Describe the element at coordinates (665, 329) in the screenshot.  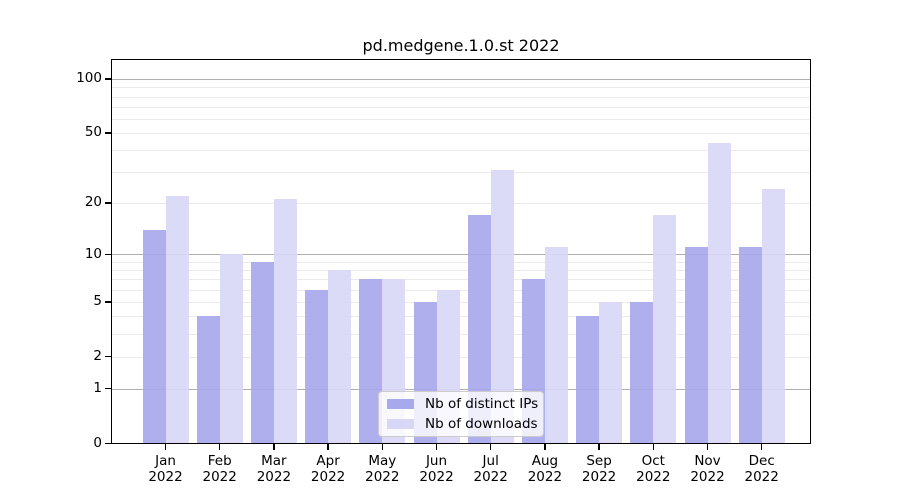
I see `bar-oct-downloads` at that location.